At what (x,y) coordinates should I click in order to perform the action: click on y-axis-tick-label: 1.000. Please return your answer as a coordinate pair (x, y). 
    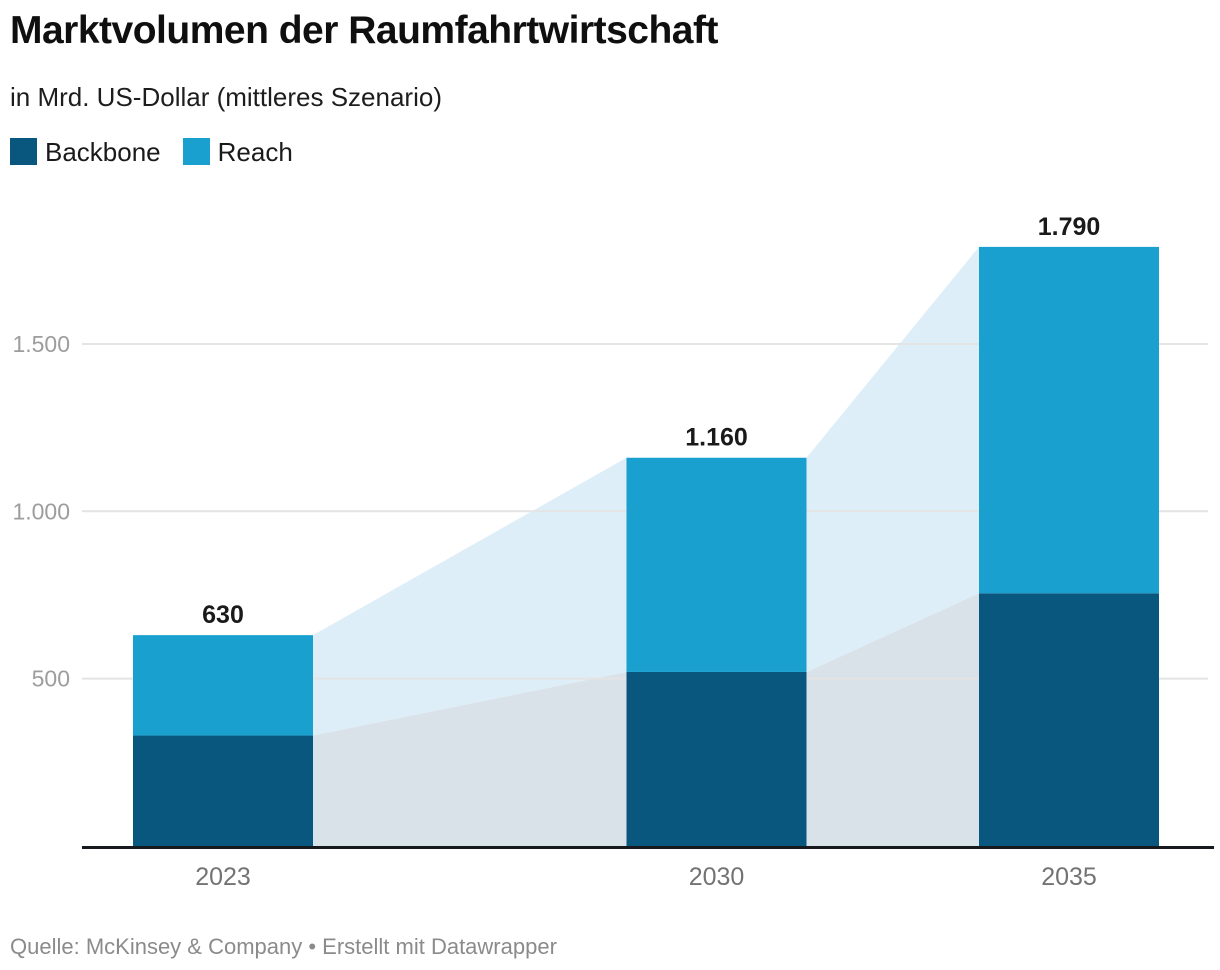
    Looking at the image, I should click on (41, 511).